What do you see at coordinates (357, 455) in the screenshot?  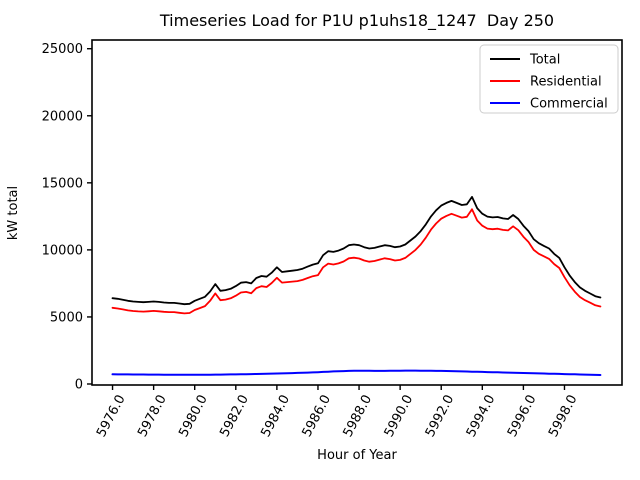 I see `x-axis-label: Hour of Year` at bounding box center [357, 455].